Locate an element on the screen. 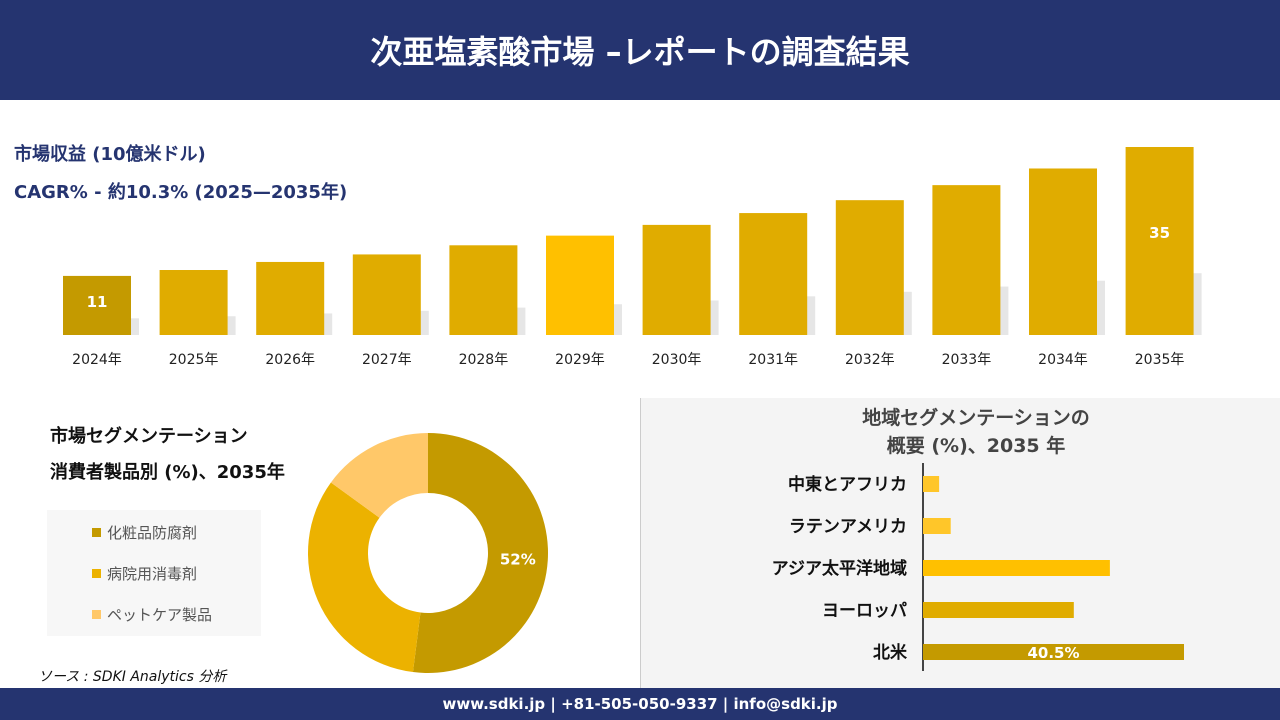  data-label: 11 is located at coordinates (97, 302).